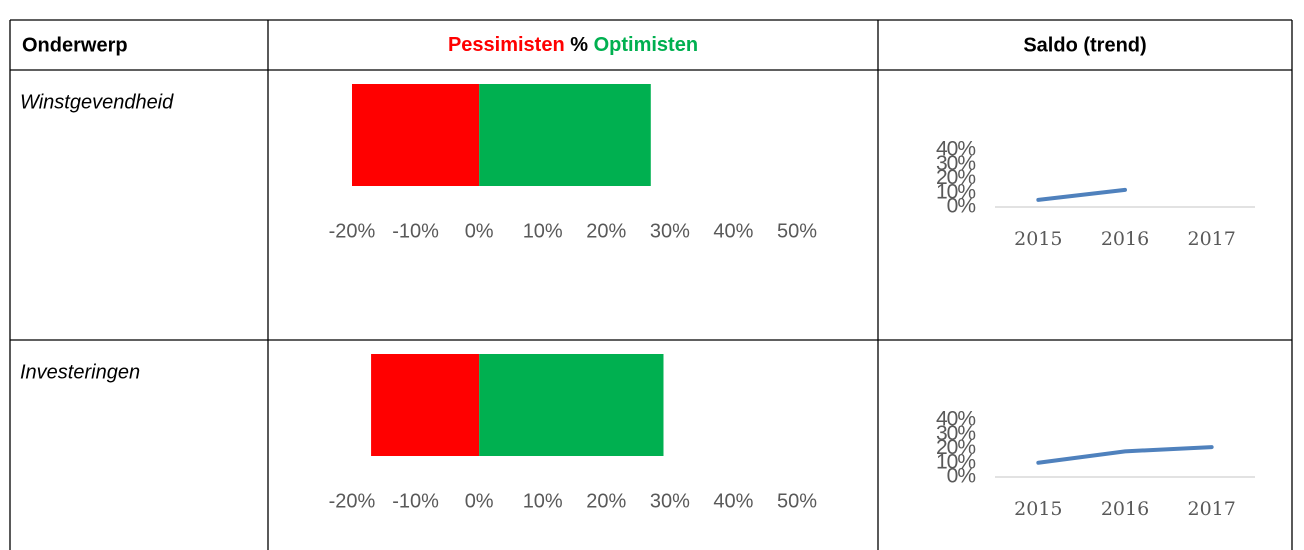 The image size is (1304, 550). I want to click on header-optimists: Optimisten, so click(646, 45).